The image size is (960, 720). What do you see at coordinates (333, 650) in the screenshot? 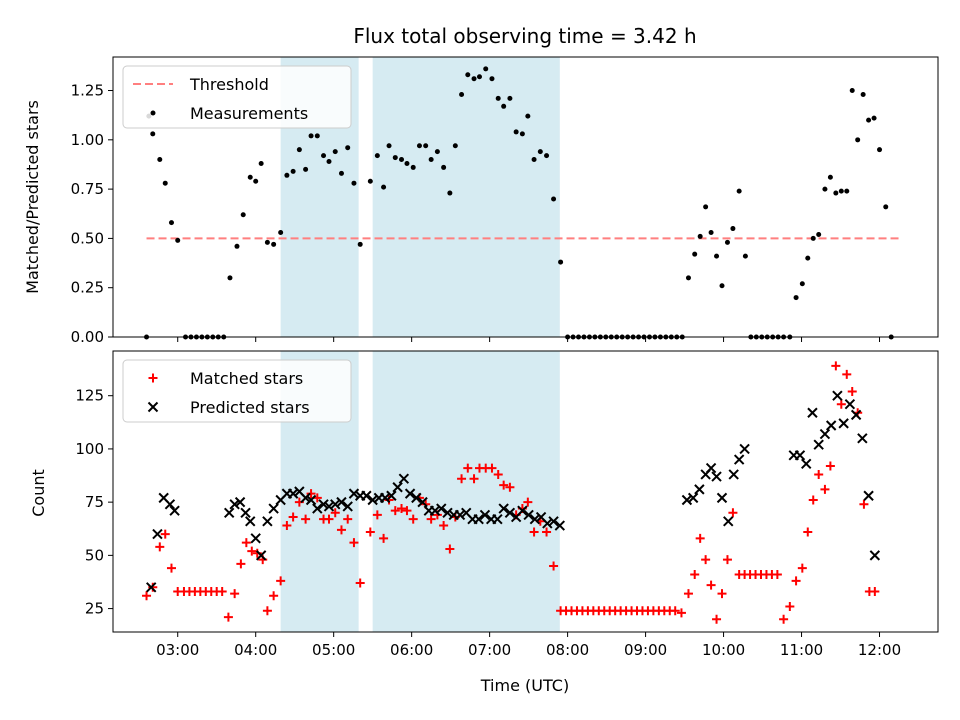
I see `bottom-xtick-label: 05:00` at bounding box center [333, 650].